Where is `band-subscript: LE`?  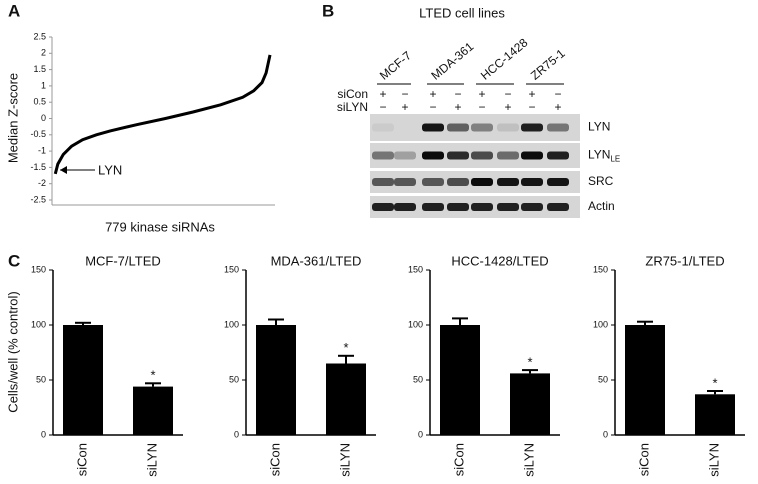 band-subscript: LE is located at coordinates (615, 159).